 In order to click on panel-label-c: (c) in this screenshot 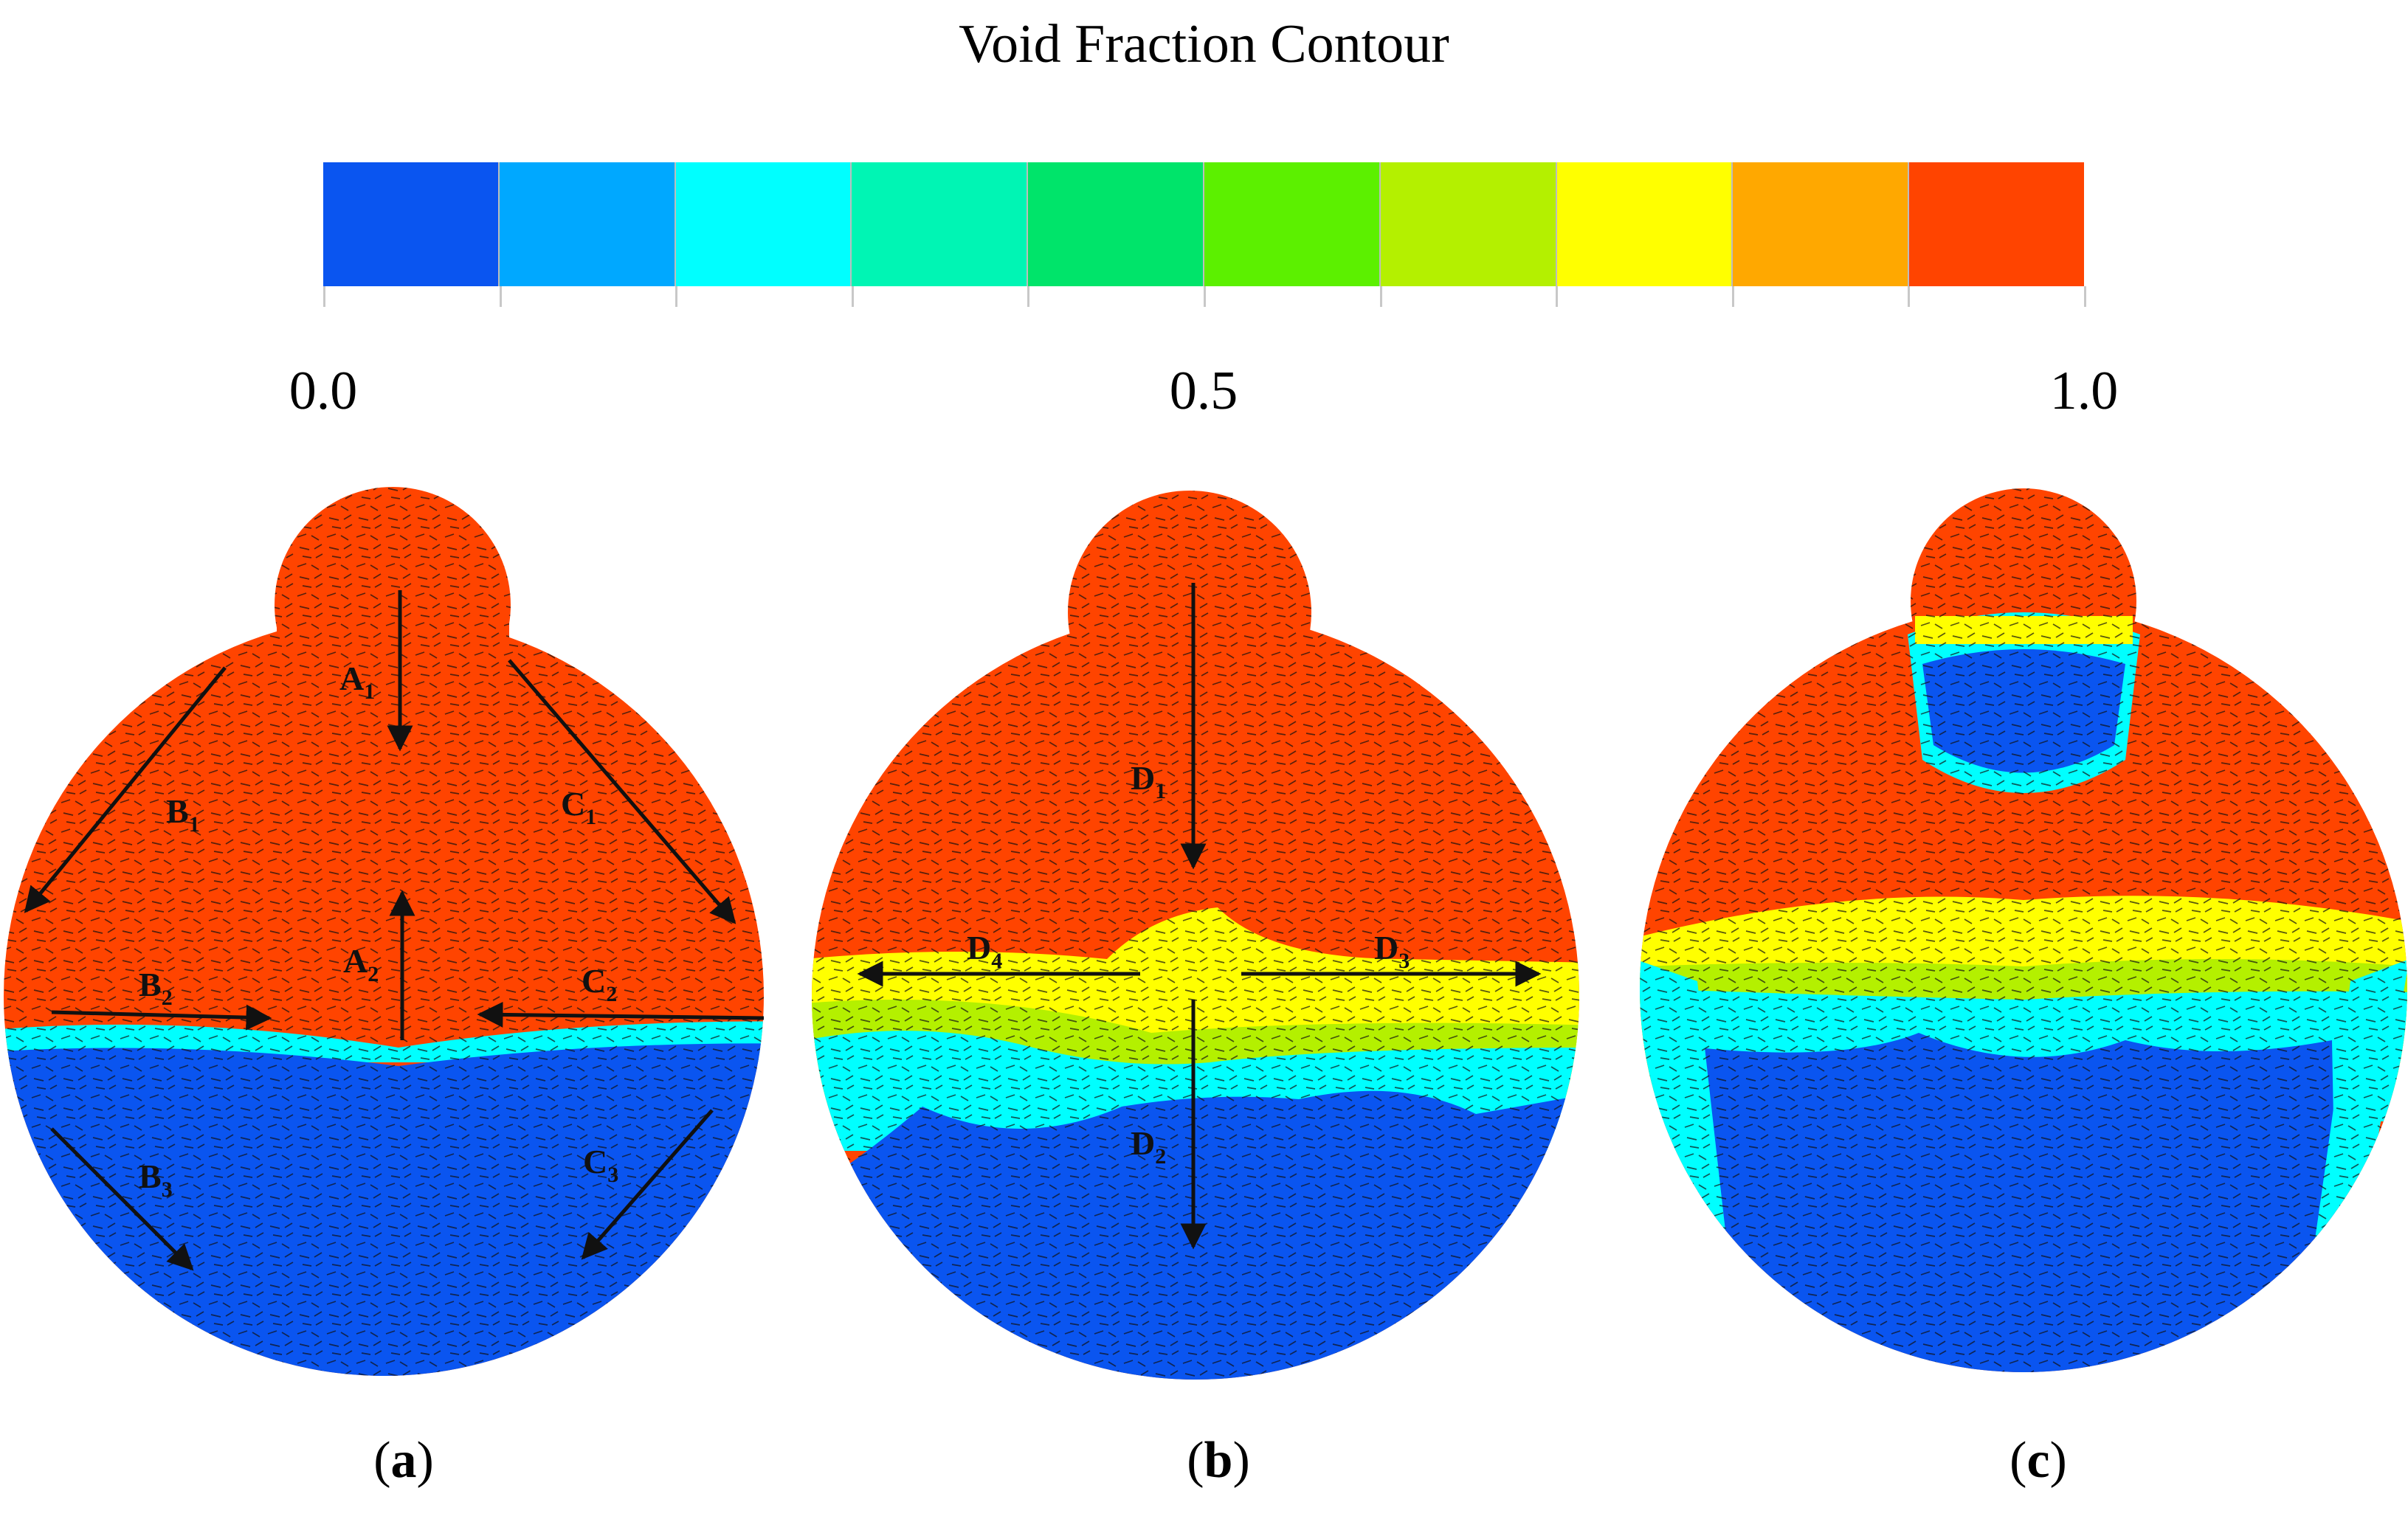, I will do `click(2038, 1460)`.